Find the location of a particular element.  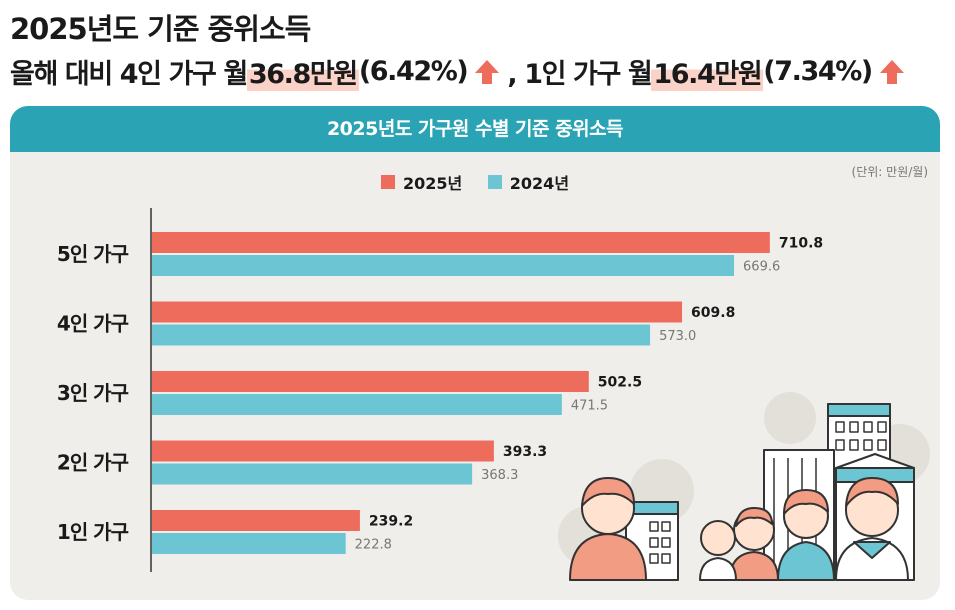

chart-title: 2025년도 가구원 수별 기준 중위소득 is located at coordinates (475, 129).